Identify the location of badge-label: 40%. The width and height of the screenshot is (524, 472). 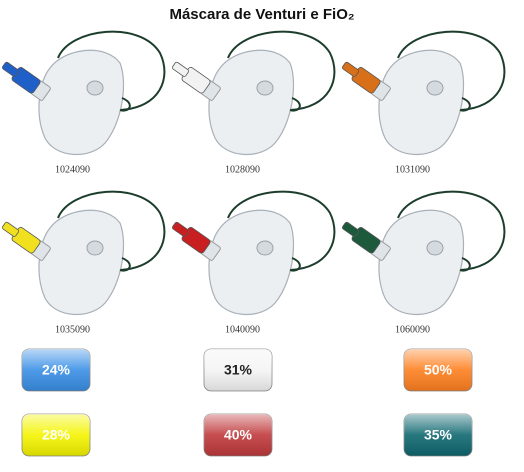
(238, 435).